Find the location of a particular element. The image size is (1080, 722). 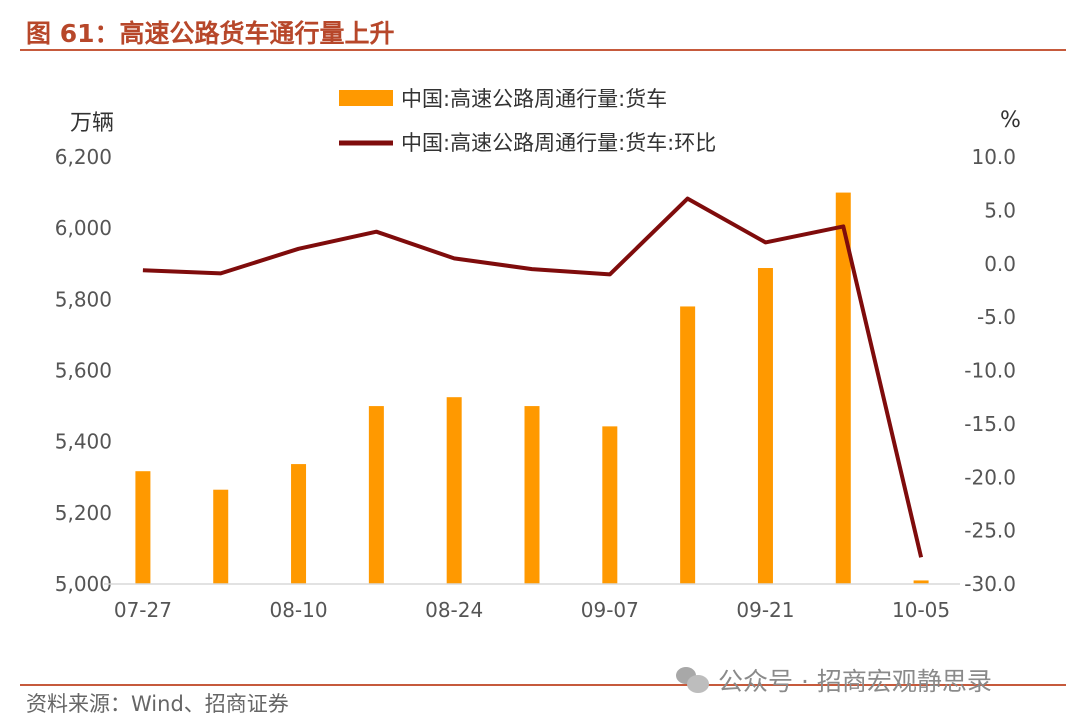

right-tick-label: -5.0 is located at coordinates (996, 317).